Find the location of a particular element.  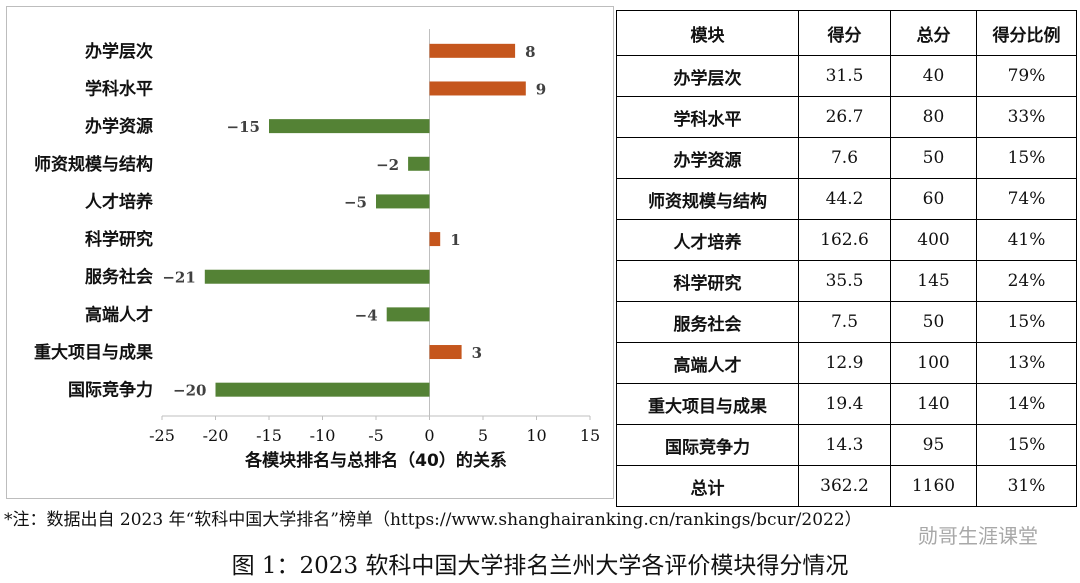

x-tick-label: 5 is located at coordinates (483, 435).